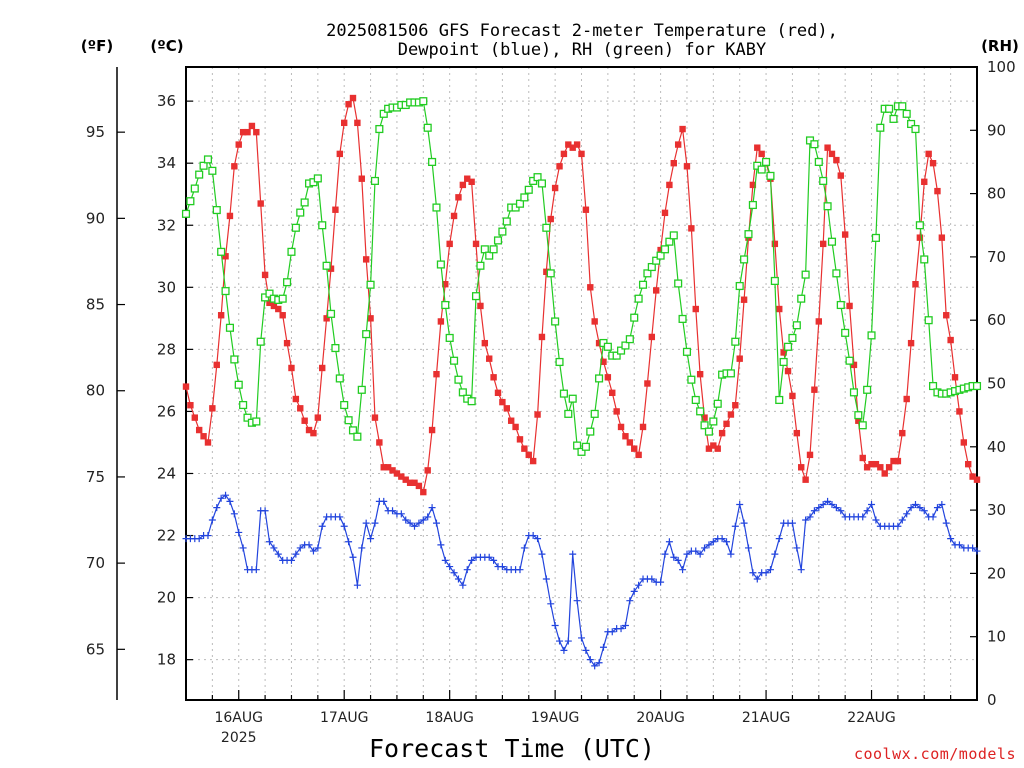 Image resolution: width=1024 pixels, height=768 pixels. Describe the element at coordinates (95, 391) in the screenshot. I see `fahrenheit-tick-label: 80` at that location.